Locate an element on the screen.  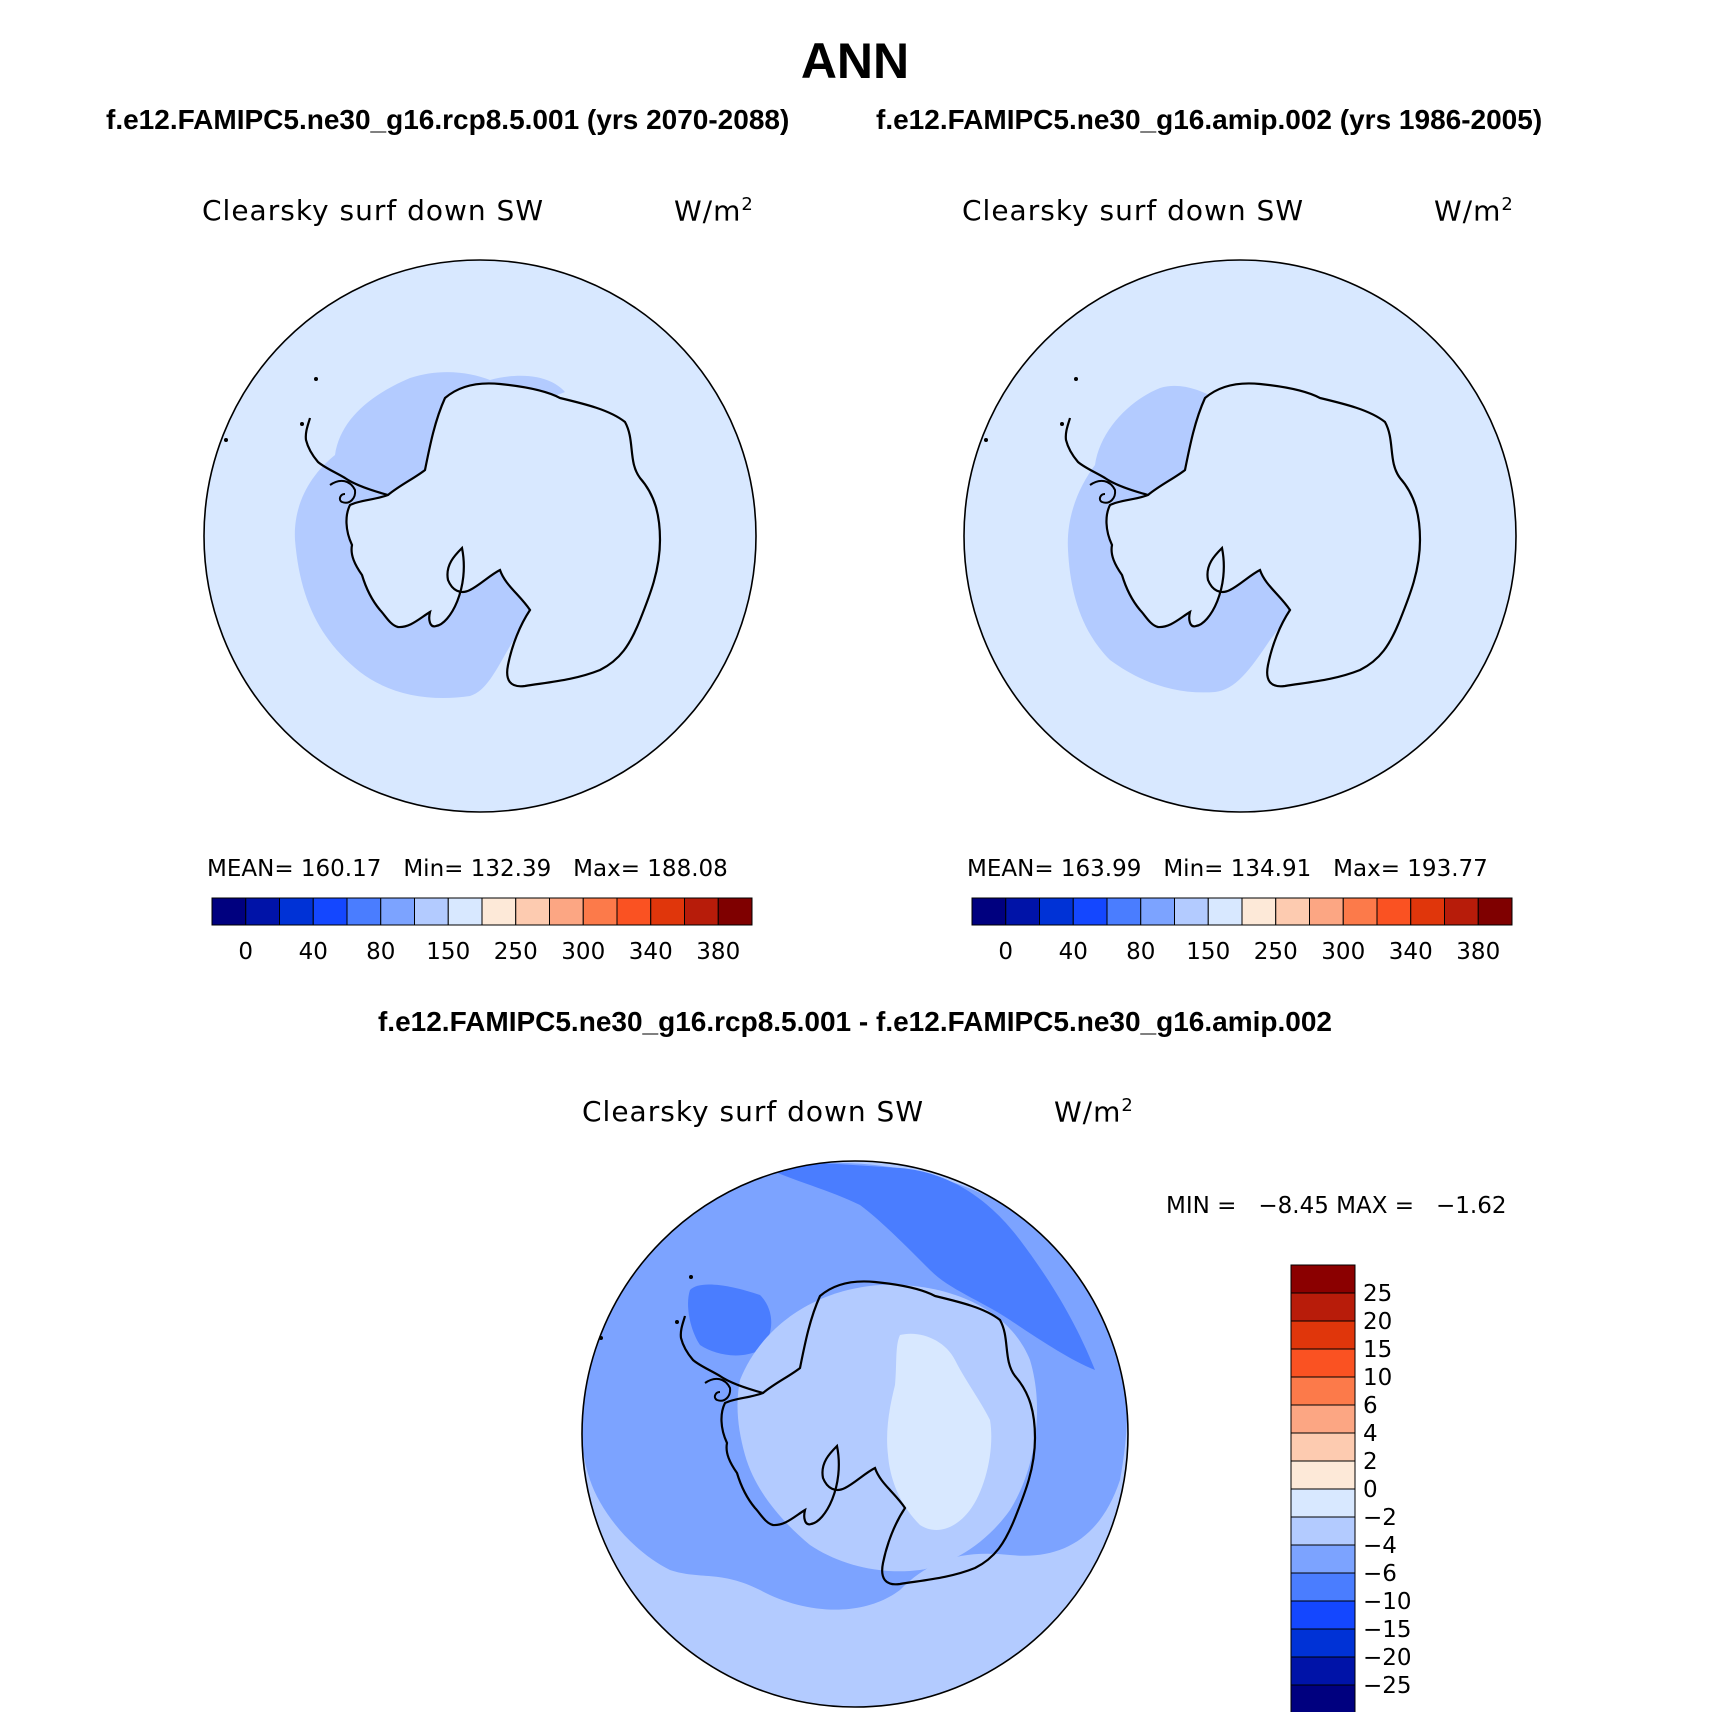
panel-2-colorbar-tick-label: 250 is located at coordinates (1276, 952).